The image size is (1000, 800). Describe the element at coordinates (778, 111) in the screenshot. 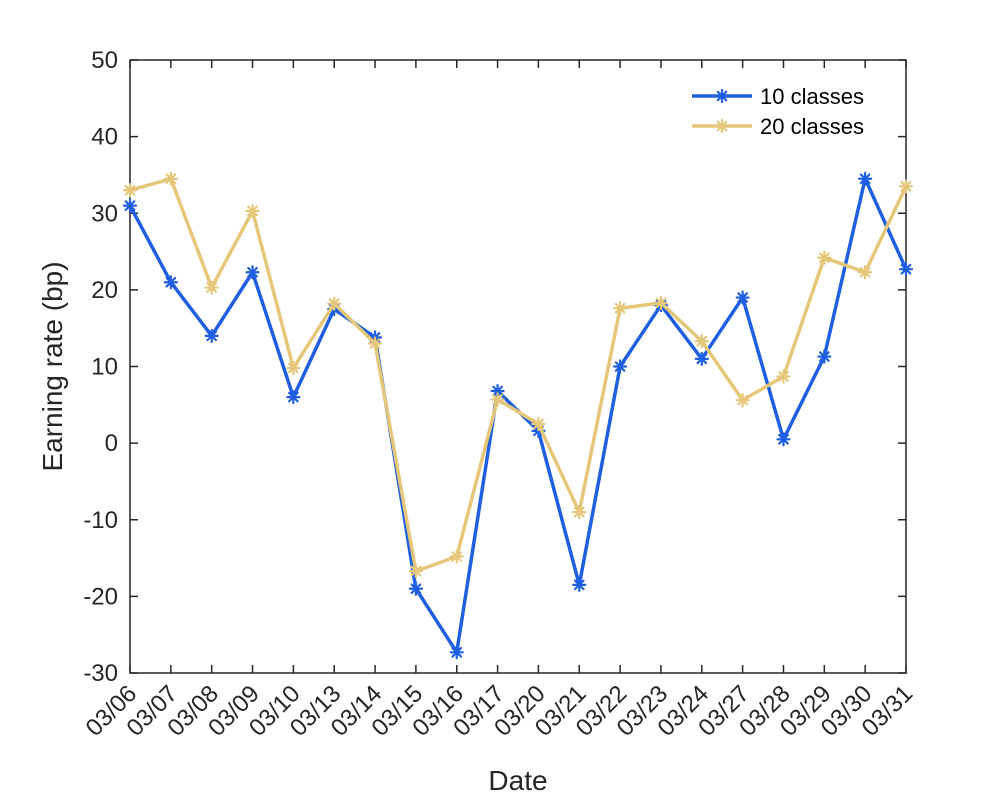

I see `legend: 10 classes 20 classes` at that location.